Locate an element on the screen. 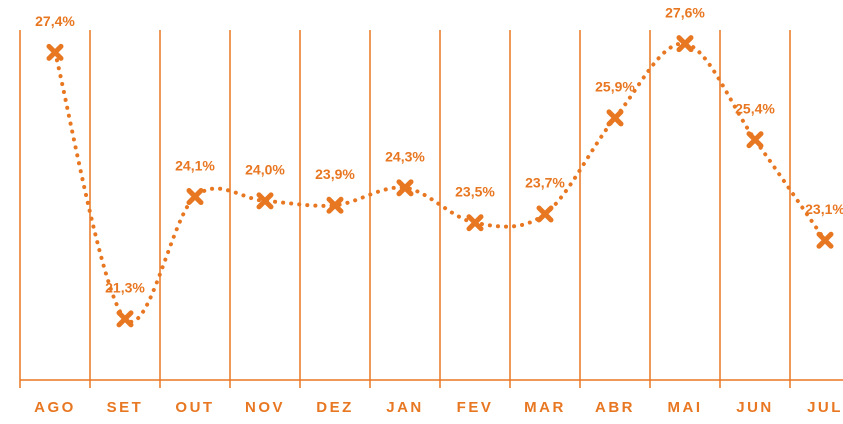  x-tick-label: JUN is located at coordinates (755, 407).